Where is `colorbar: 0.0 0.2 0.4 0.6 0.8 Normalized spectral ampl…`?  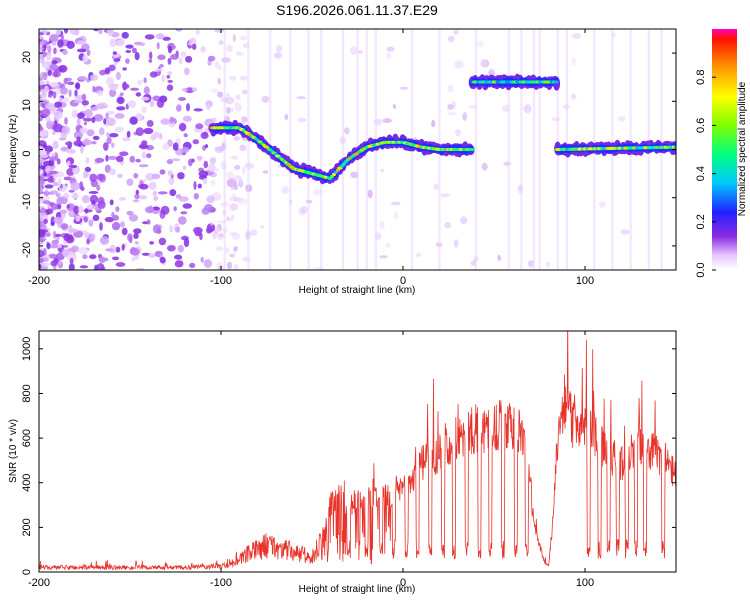 colorbar: 0.0 0.2 0.4 0.6 0.8 Normalized spectral ampl… is located at coordinates (721, 153).